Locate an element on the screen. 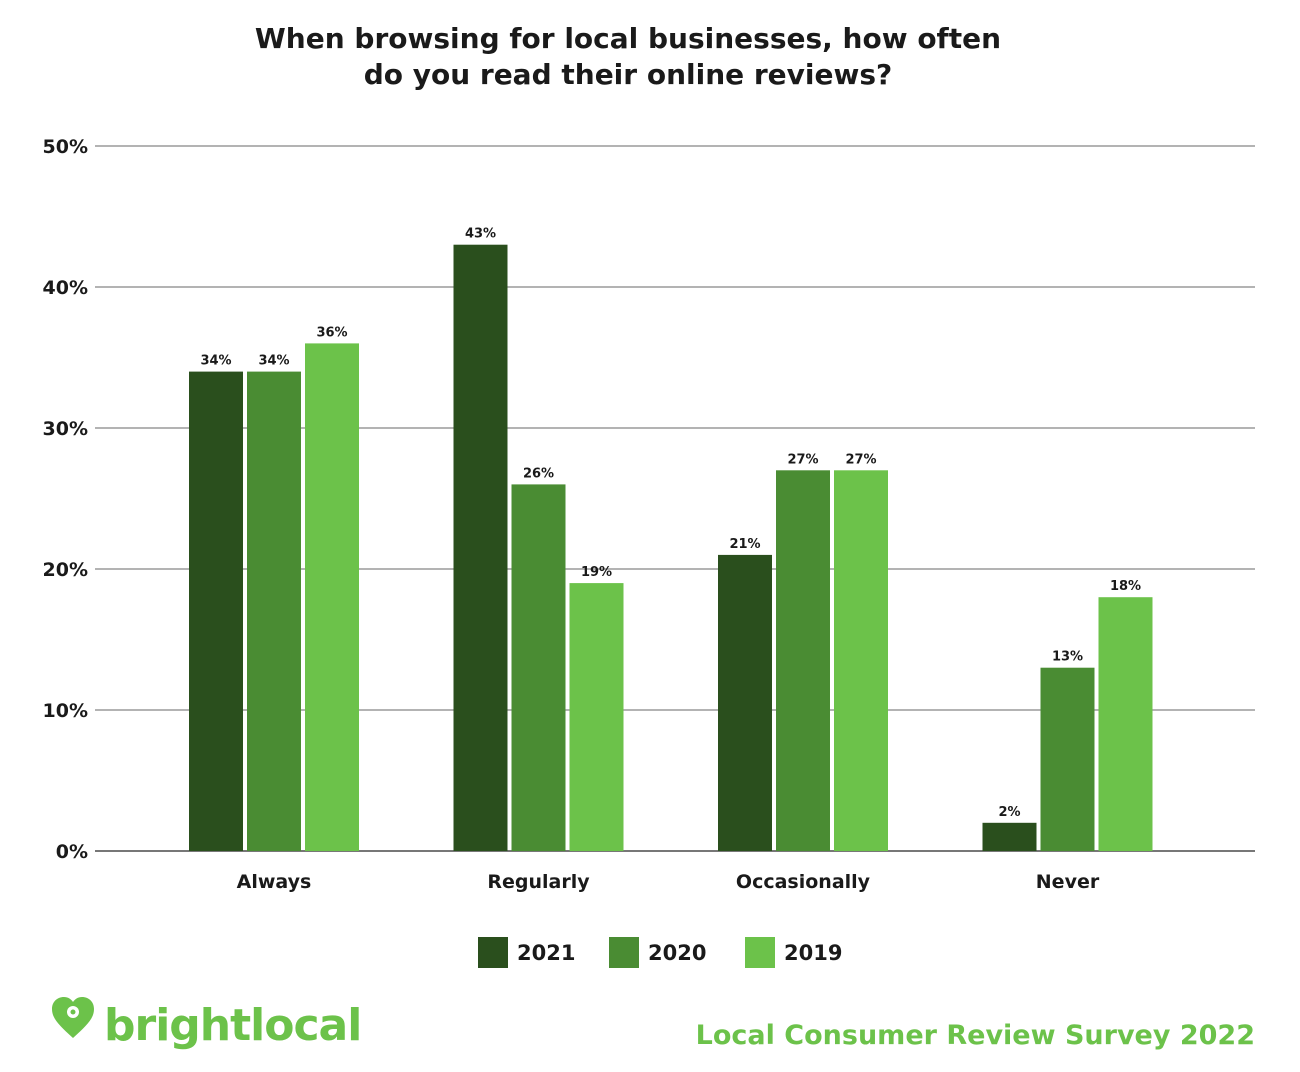 The image size is (1300, 1072). y-tick-label: 50% is located at coordinates (65, 147).